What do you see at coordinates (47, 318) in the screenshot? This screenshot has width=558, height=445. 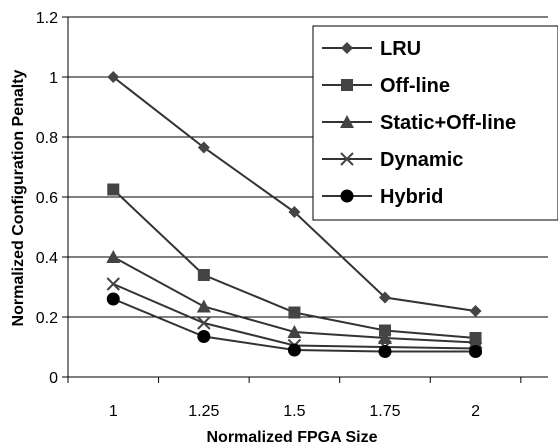 I see `y-tick-label: 0.2` at bounding box center [47, 318].